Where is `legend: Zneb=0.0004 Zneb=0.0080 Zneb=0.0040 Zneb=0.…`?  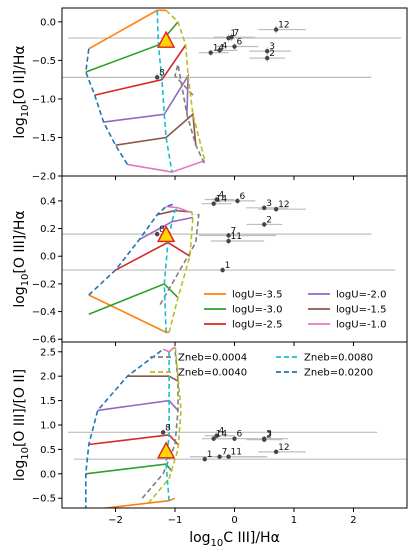
legend: Zneb=0.0004 Zneb=0.0080 Zneb=0.0040 Zneb=0.… is located at coordinates (261, 366).